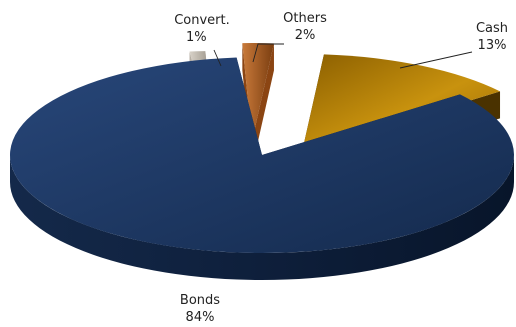 This screenshot has width=516, height=327. I want to click on slice-label-cash: Cash 13%, so click(489, 37).